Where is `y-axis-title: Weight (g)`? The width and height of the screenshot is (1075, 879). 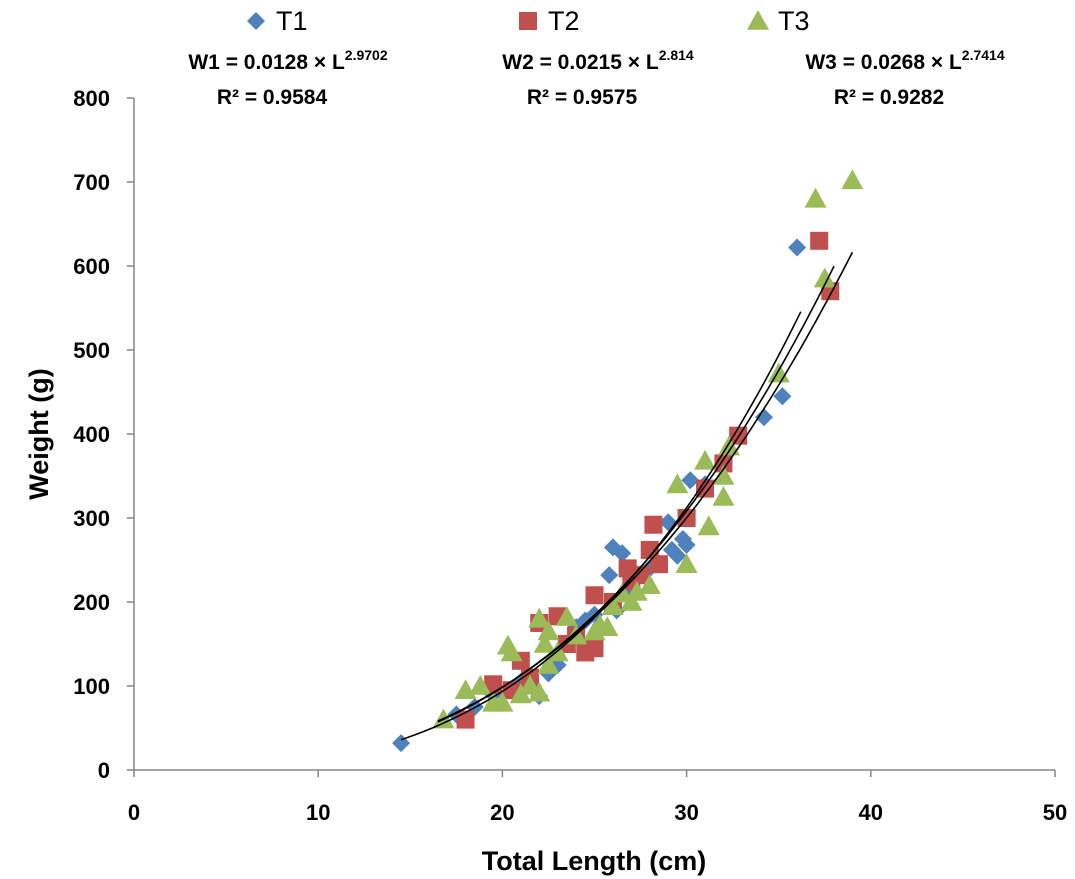
y-axis-title: Weight (g) is located at coordinates (39, 433).